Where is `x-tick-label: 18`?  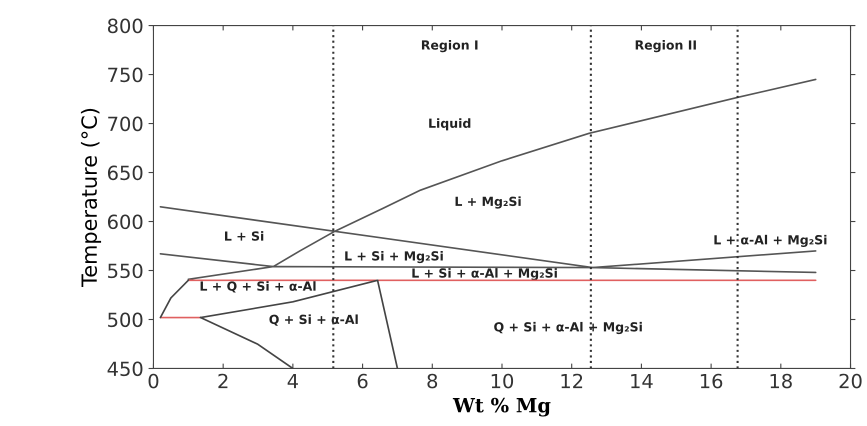 x-tick-label: 18 is located at coordinates (781, 381).